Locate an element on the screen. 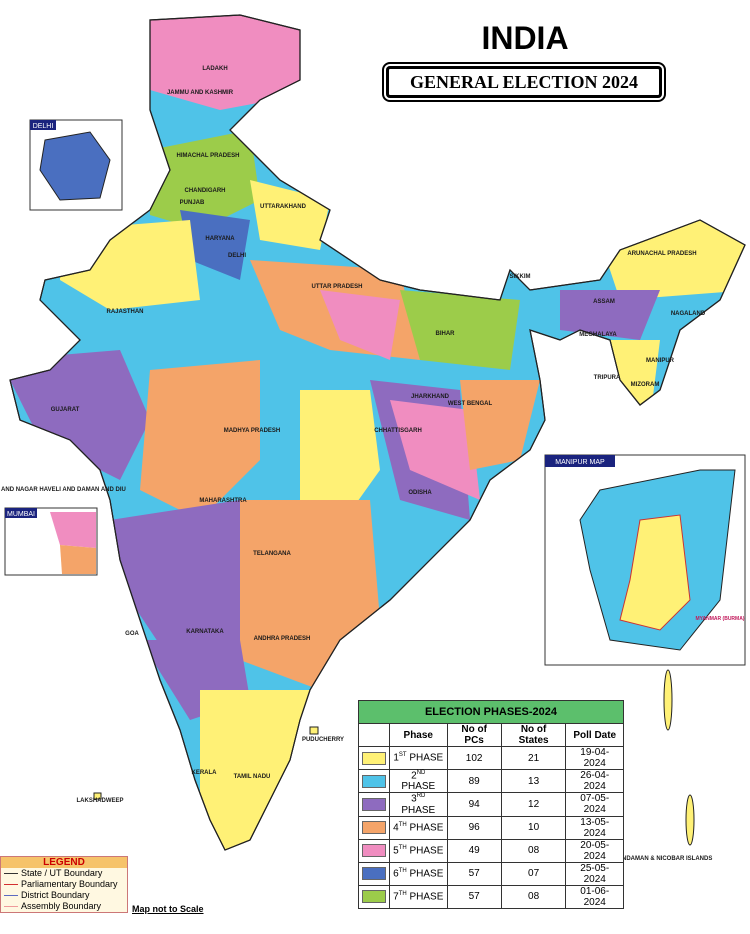 This screenshot has height=934, width=750. phase-row: 4TH PHASE 96 10 13-05-2024 is located at coordinates (491, 827).